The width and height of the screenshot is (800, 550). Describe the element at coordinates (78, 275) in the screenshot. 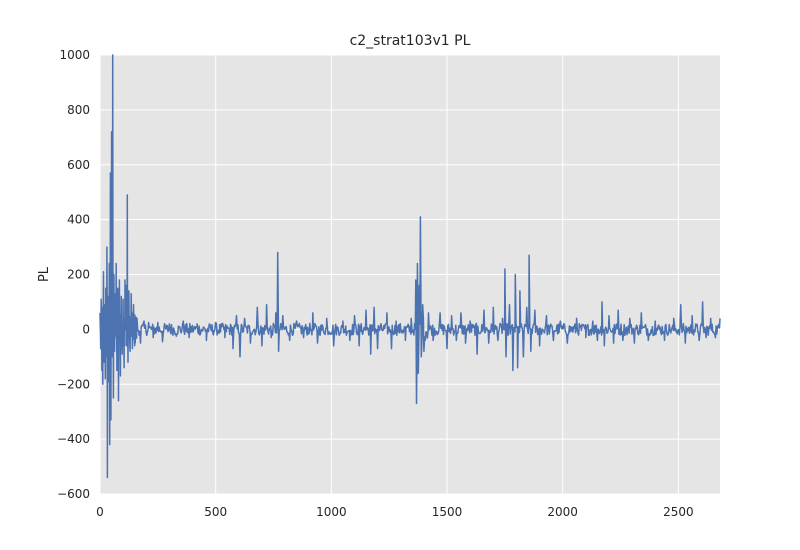

I see `y-tick-label: 200` at that location.